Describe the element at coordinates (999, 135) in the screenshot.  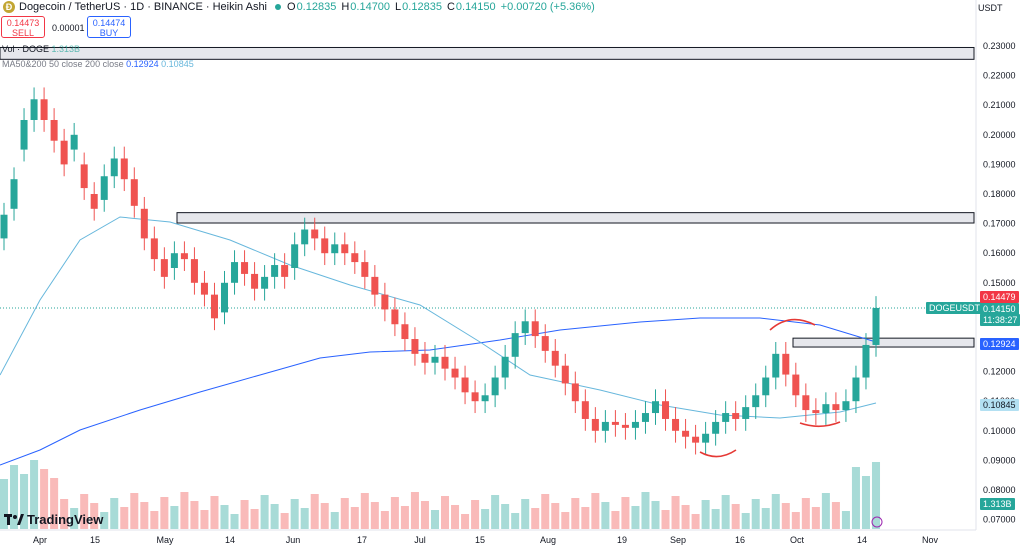
I see `y-tick-label: 0.20000` at that location.